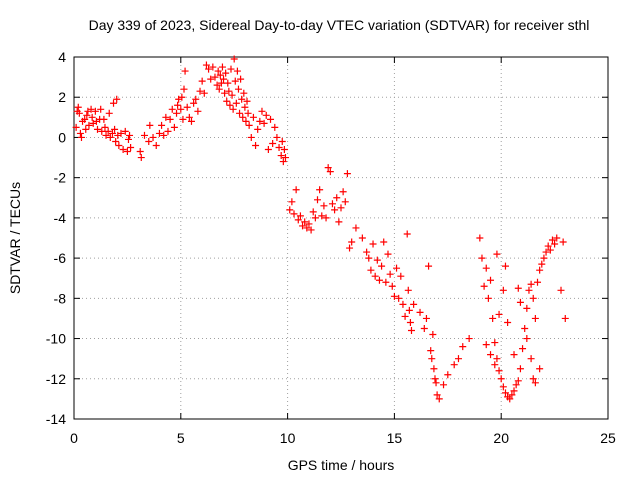  I want to click on y-tick-label: 2, so click(62, 97).